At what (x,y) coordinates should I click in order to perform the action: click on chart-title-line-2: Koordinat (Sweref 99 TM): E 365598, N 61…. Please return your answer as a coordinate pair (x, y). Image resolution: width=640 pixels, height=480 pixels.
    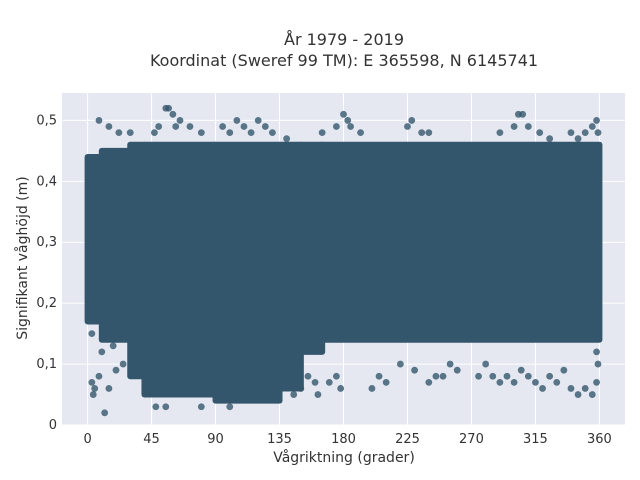
    Looking at the image, I should click on (344, 60).